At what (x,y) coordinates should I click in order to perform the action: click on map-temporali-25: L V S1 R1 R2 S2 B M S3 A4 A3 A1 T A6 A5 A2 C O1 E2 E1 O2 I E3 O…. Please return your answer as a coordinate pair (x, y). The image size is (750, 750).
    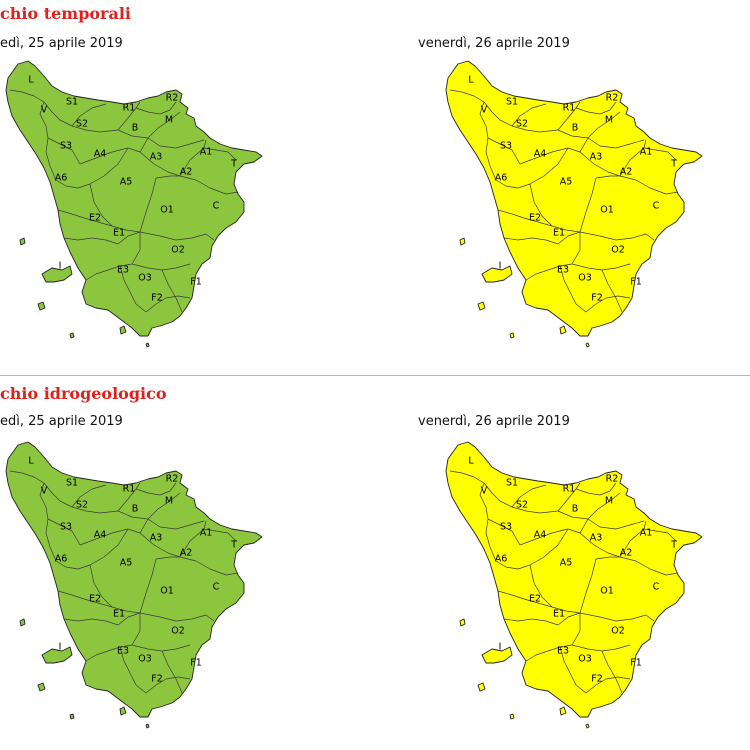
    Looking at the image, I should click on (134, 204).